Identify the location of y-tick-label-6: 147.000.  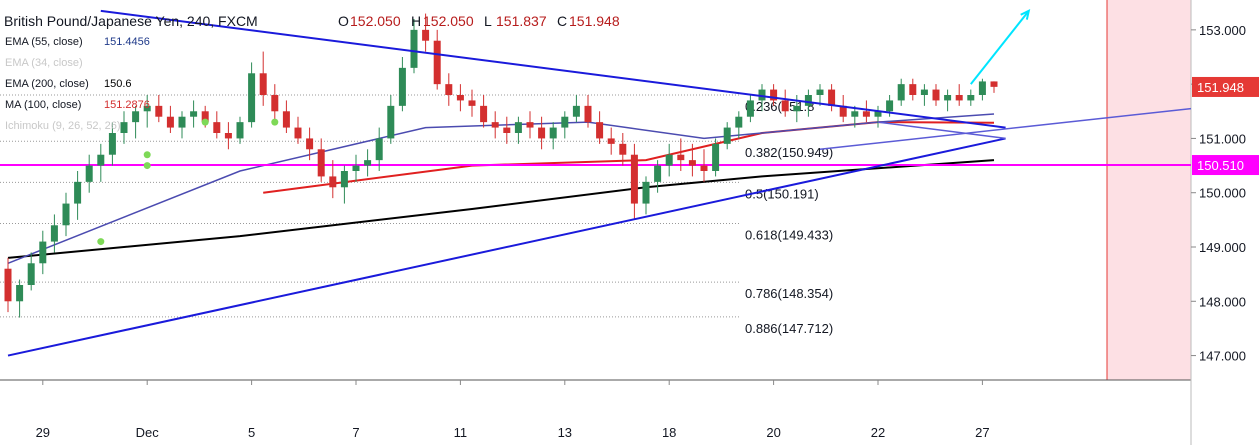
(1222, 356).